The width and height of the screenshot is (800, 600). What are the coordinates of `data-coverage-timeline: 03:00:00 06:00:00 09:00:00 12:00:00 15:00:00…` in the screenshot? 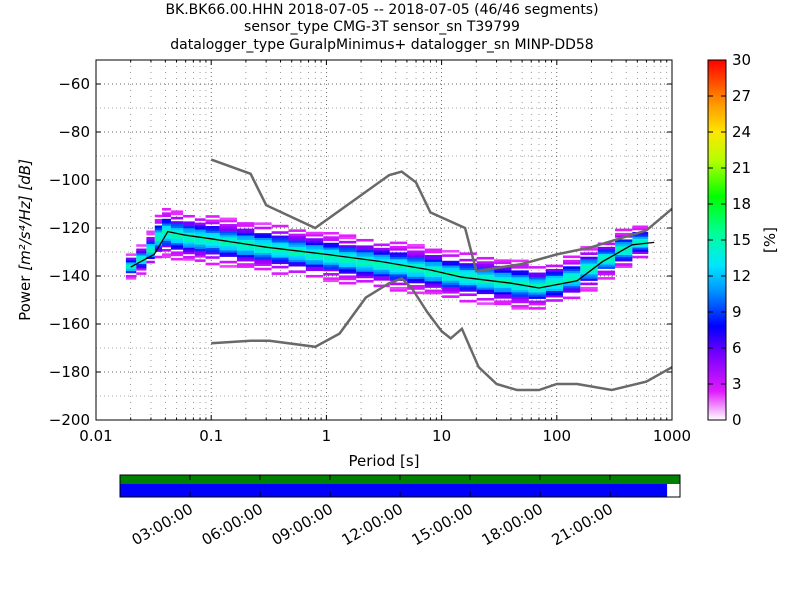 It's located at (400, 511).